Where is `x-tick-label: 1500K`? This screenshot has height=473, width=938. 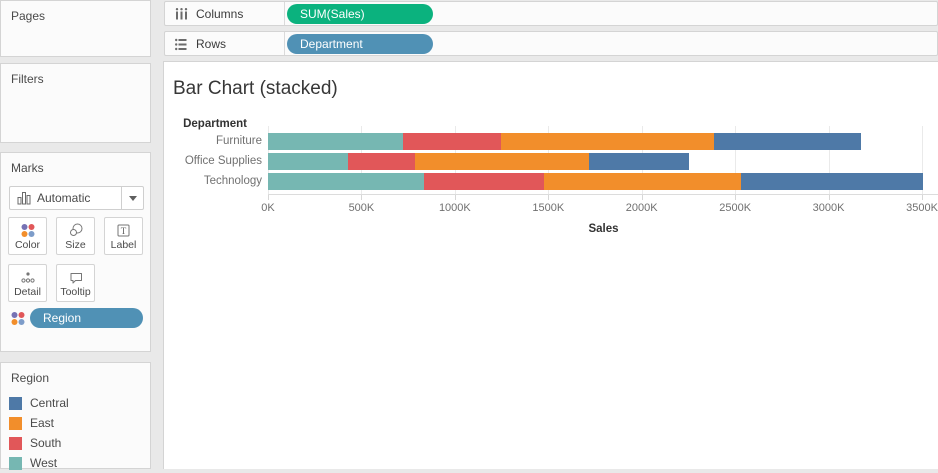
x-tick-label: 1500K is located at coordinates (548, 208).